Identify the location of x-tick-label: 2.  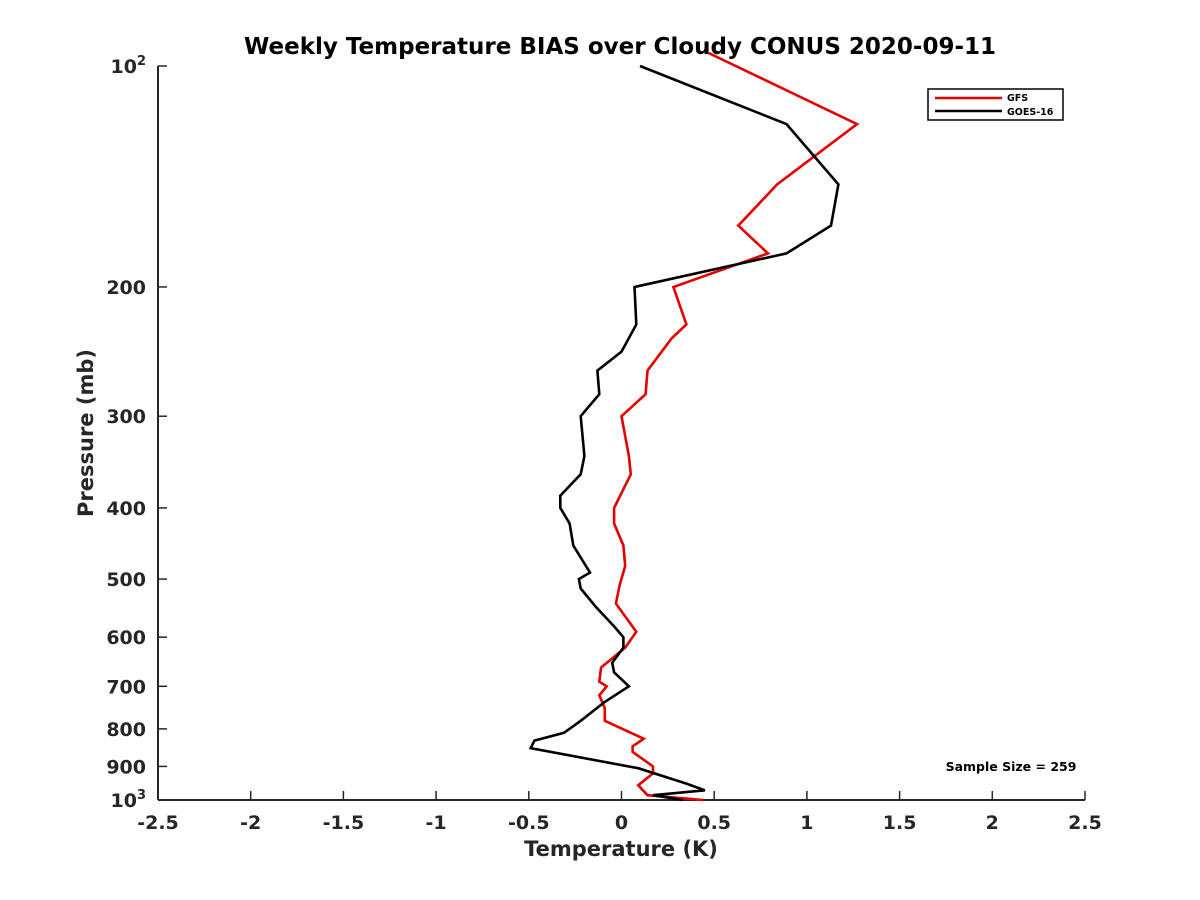
(992, 823).